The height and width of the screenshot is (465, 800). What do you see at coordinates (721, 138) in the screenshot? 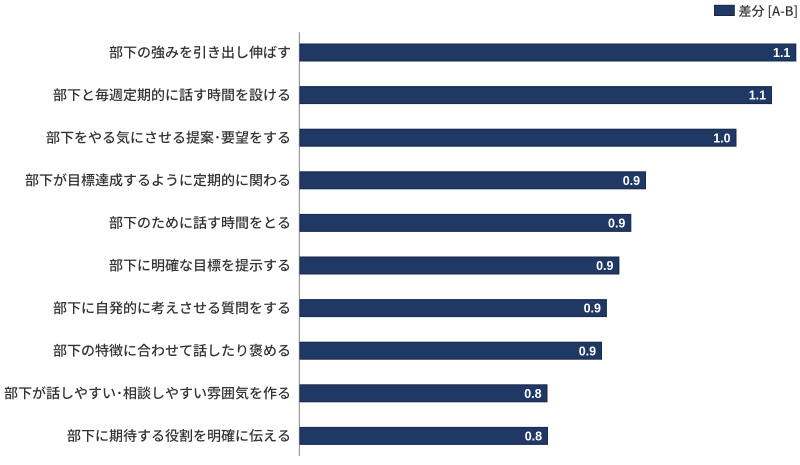
I see `svg-text: 1.0` at bounding box center [721, 138].